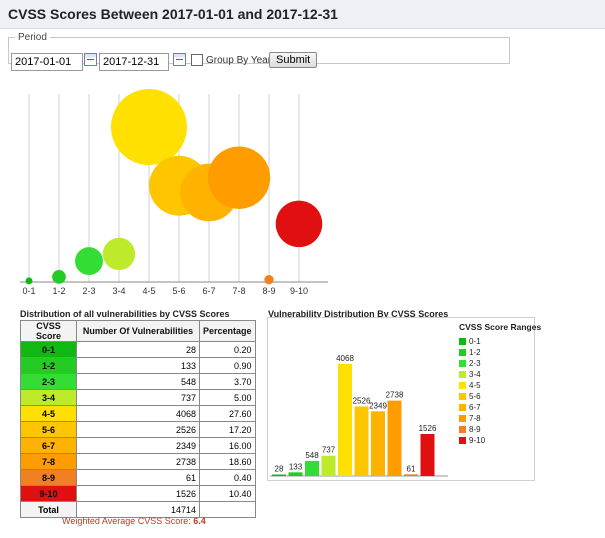 This screenshot has width=605, height=538. Describe the element at coordinates (227, 349) in the screenshot. I see `percentage-cell: 0.20` at that location.